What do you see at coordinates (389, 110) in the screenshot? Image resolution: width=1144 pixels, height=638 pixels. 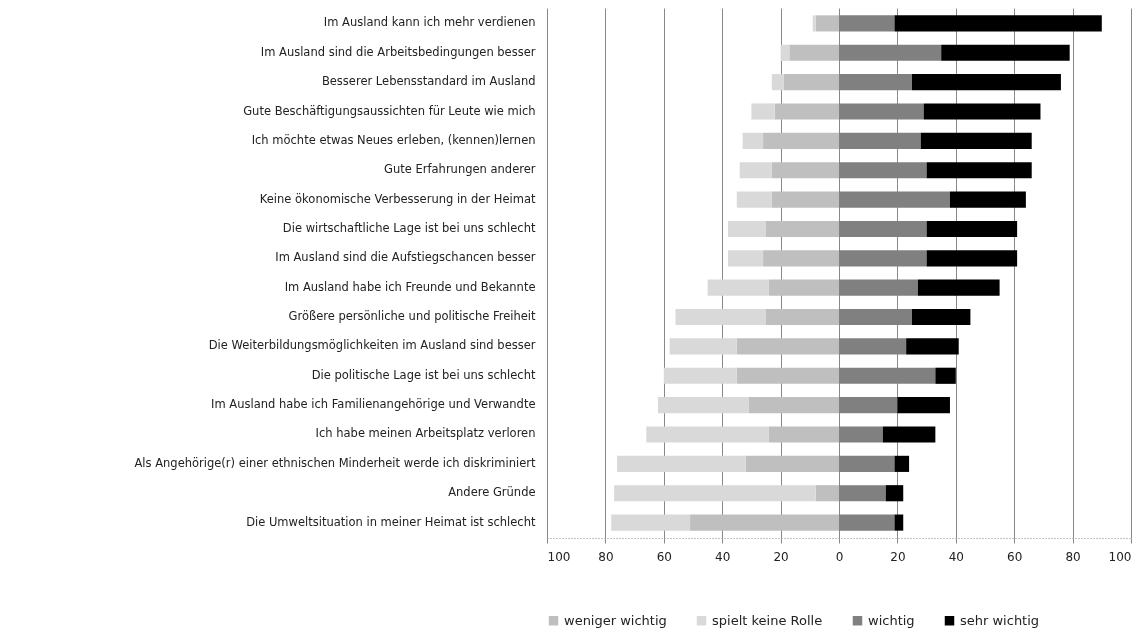 I see `y-tick-label: Gute Beschäftigungsaussichten für Leute wie mich` at bounding box center [389, 110].